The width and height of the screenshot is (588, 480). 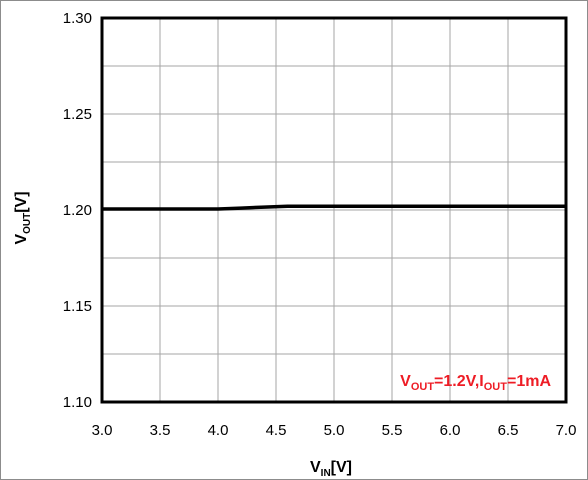 I want to click on x-tick-label: 7.0, so click(x=566, y=430).